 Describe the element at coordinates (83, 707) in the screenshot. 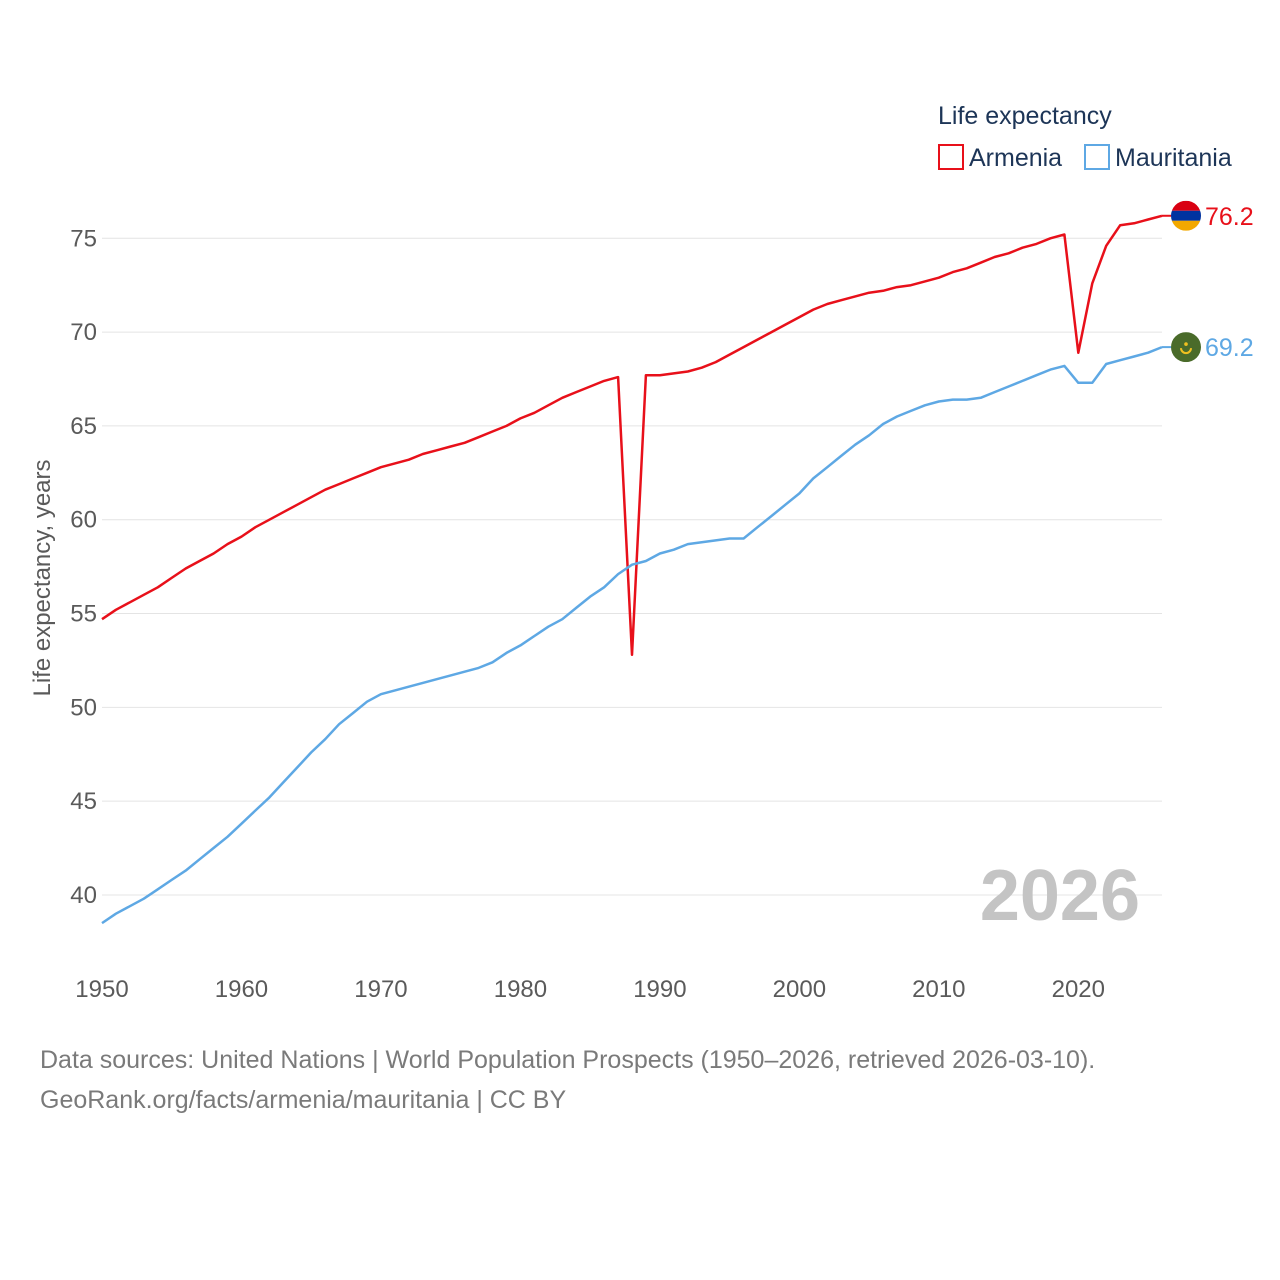

I see `y-tick-label: 50` at that location.